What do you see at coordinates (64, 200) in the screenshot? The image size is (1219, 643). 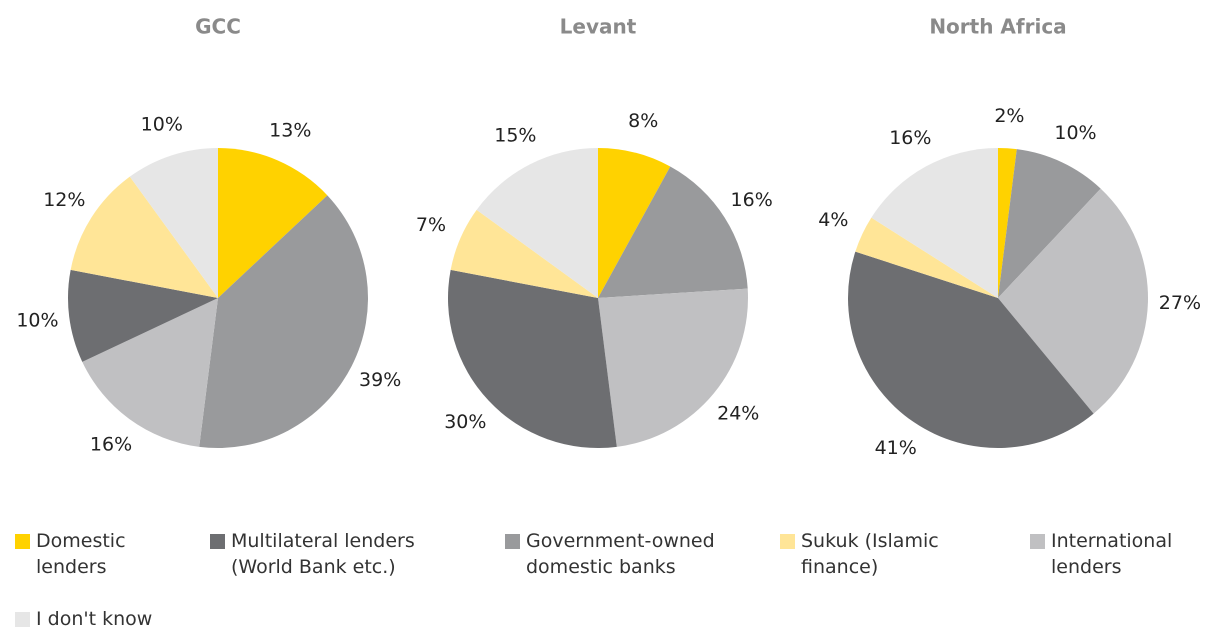 I see `slice-label: 12%` at bounding box center [64, 200].